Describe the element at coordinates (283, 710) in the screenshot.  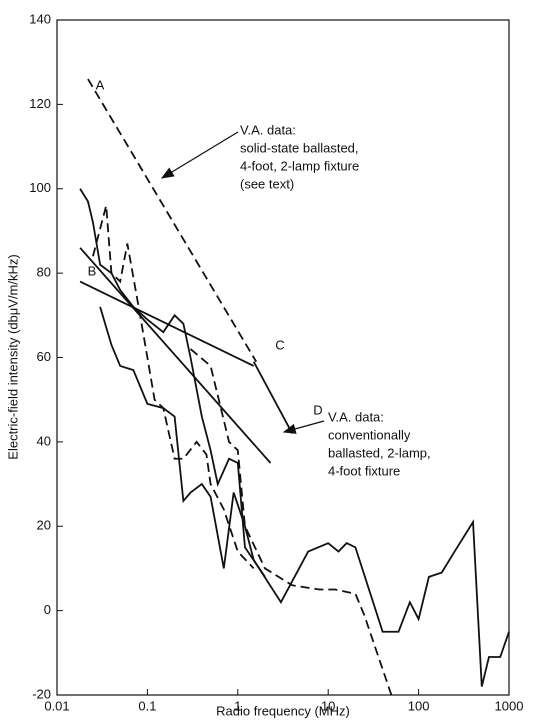
I see `x-axis-label: Radio frequency (MHz)` at that location.